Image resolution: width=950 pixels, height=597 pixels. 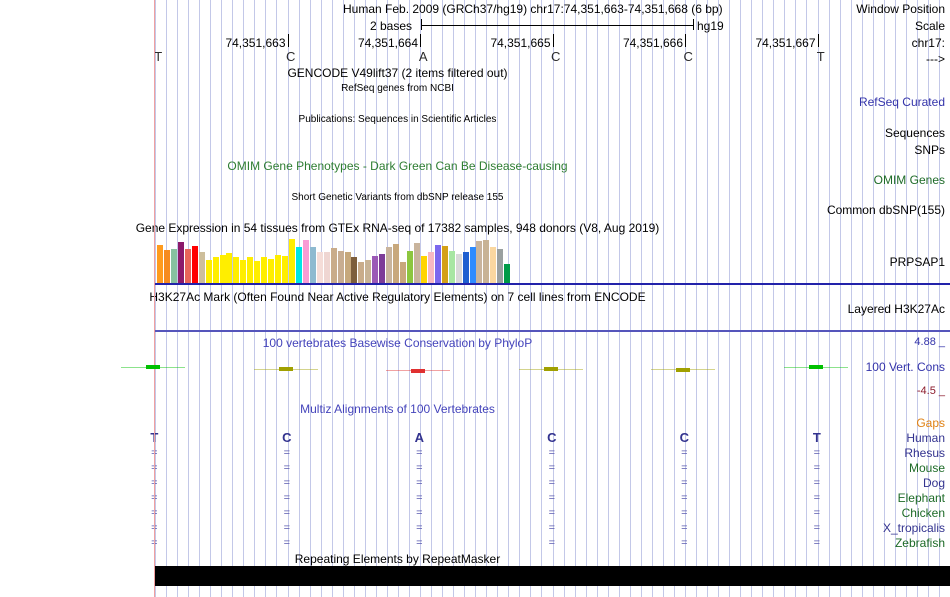 What do you see at coordinates (933, 483) in the screenshot?
I see `multiz-species-label-dog: Dog` at bounding box center [933, 483].